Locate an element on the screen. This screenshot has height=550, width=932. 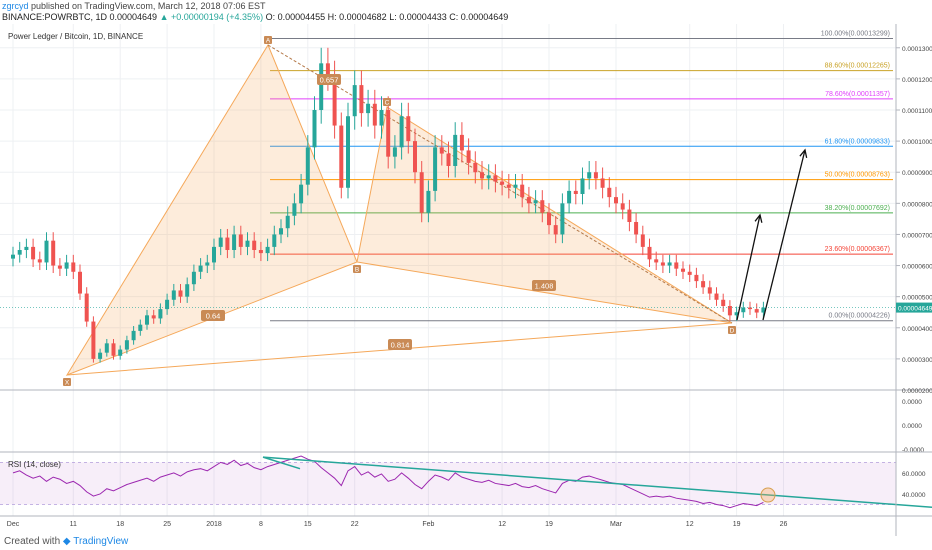
rsi-line is located at coordinates (388, 482).